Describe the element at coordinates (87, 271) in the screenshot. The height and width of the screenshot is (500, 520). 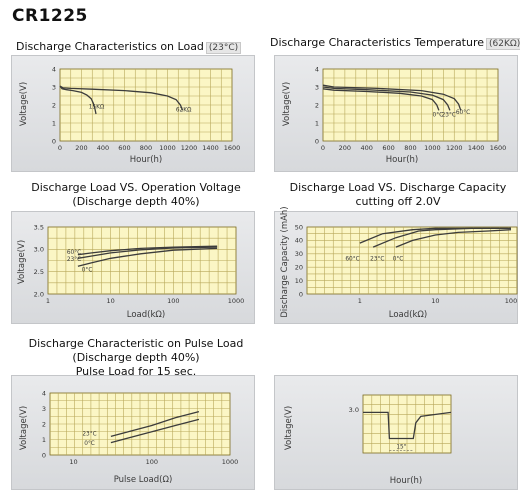
I see `chart3-series-3-label: 0°C` at that location.